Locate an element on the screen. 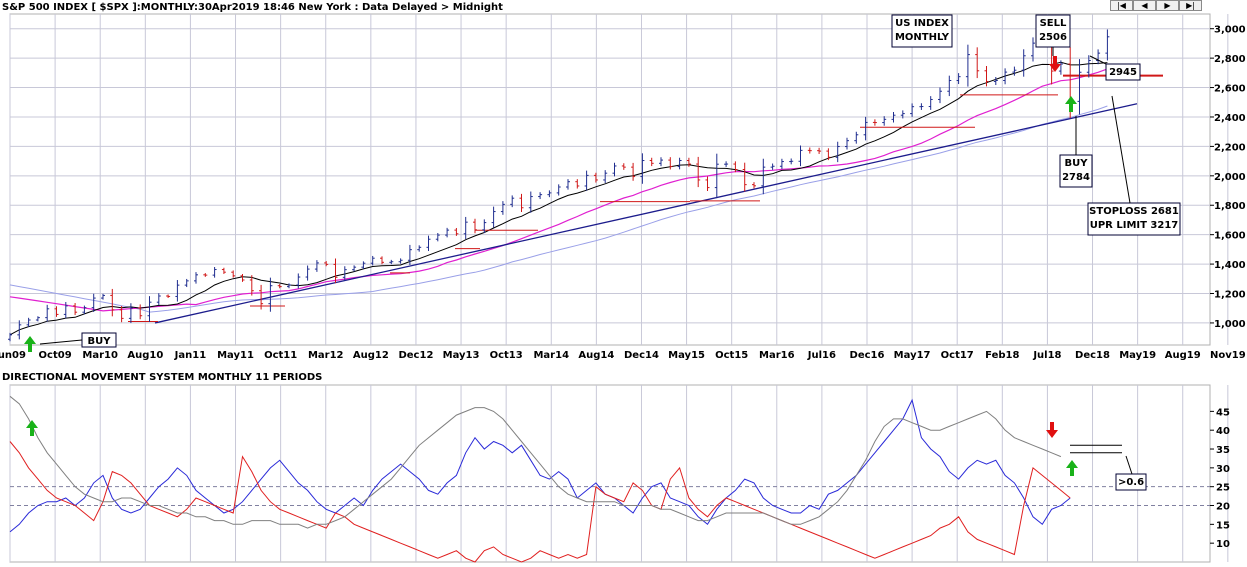  dmi-ratio-label-text: >0.6 is located at coordinates (1131, 482).